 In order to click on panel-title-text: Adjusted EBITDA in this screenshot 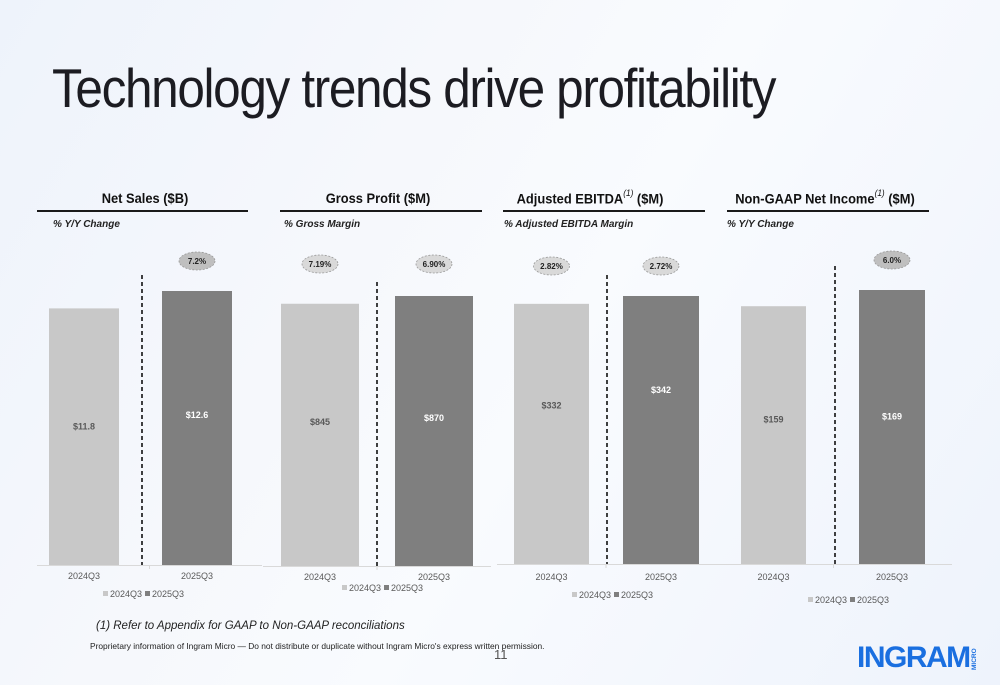, I will do `click(570, 198)`.